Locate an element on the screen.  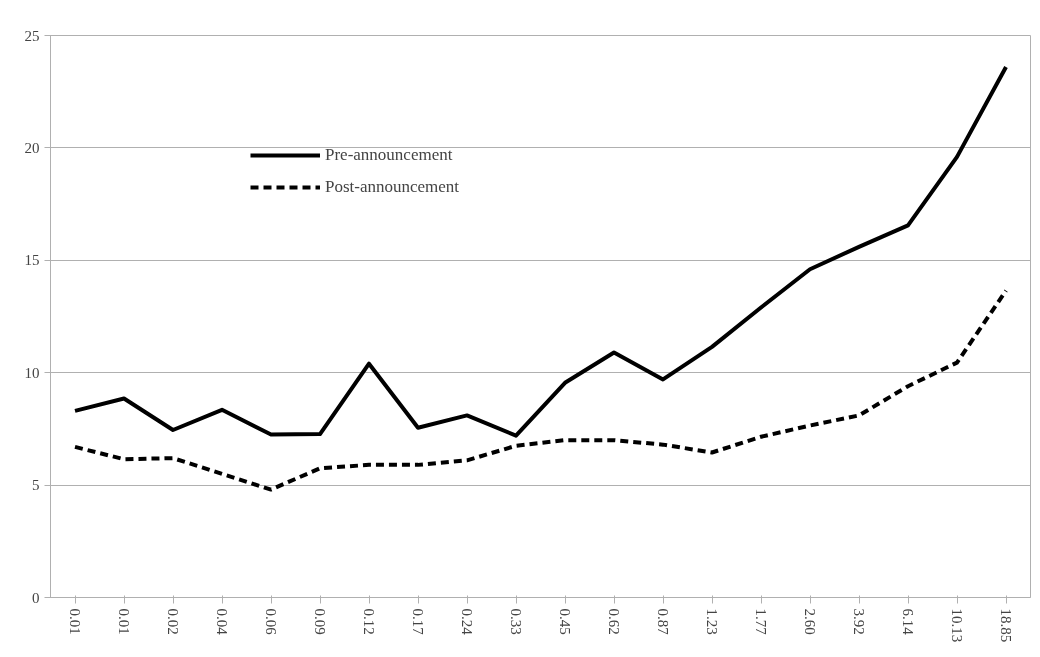
x-tick-label: 0.45 is located at coordinates (565, 621).